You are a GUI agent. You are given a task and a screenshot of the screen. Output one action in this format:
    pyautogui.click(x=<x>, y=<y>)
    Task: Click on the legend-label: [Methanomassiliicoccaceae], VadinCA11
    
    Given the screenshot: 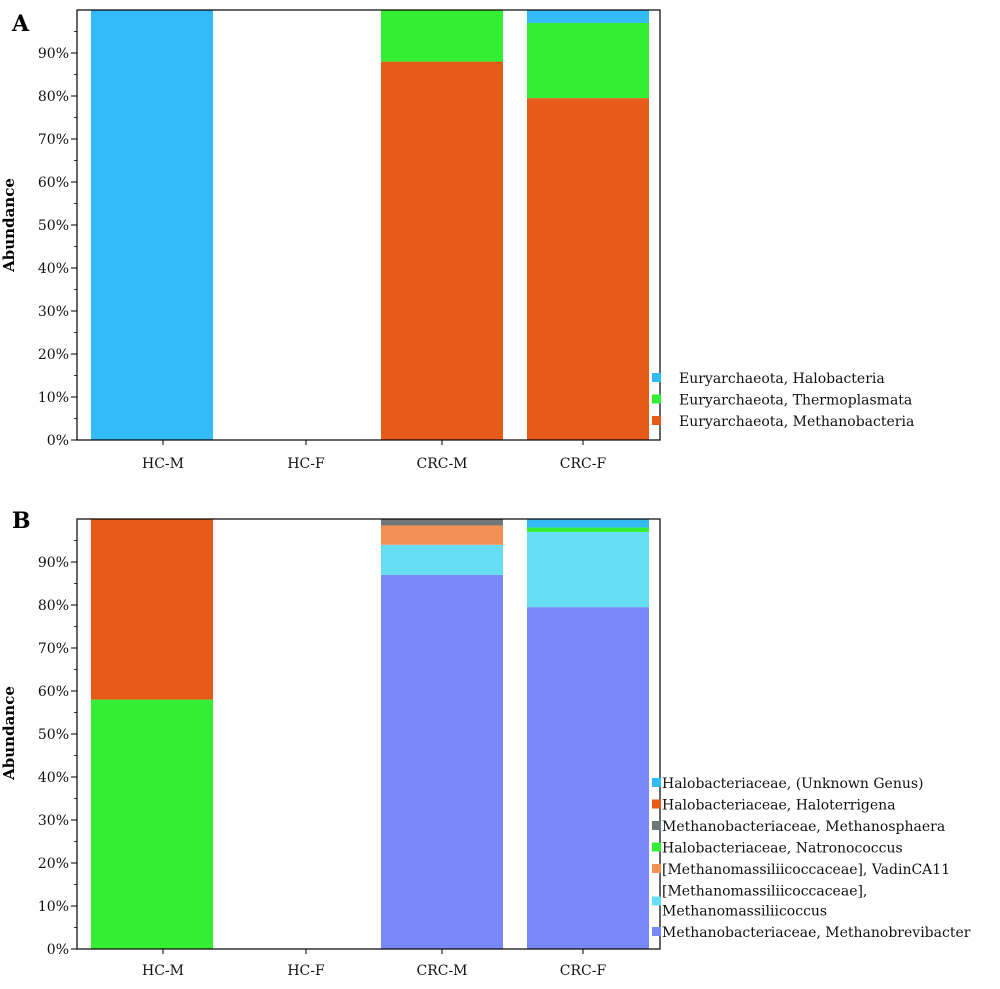 What is the action you would take?
    pyautogui.click(x=806, y=870)
    